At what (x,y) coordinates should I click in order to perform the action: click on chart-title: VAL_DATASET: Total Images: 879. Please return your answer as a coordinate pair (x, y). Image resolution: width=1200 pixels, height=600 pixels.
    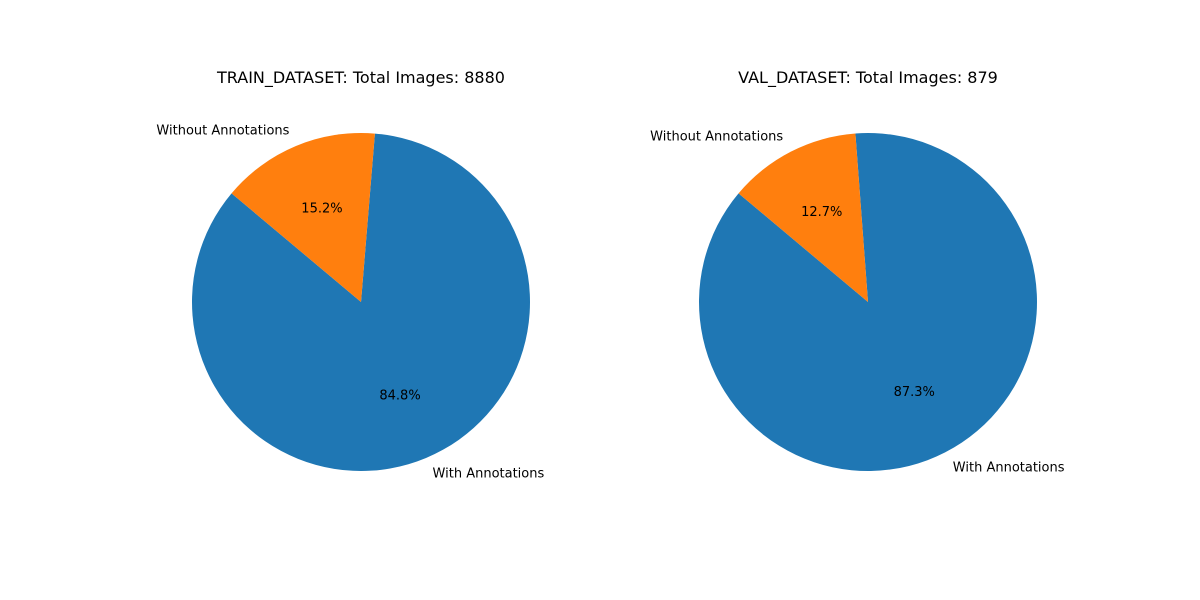
    Looking at the image, I should click on (868, 78).